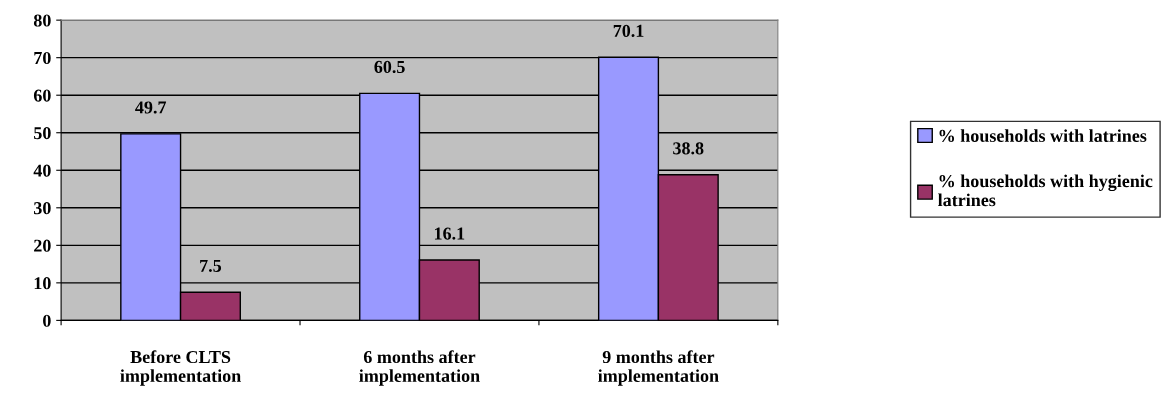 This screenshot has width=1175, height=403. Describe the element at coordinates (419, 368) in the screenshot. I see `x-tick-label: 6 months after implementation` at that location.